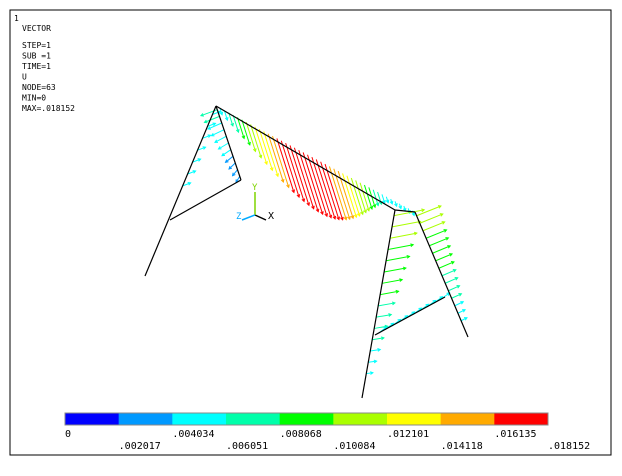  I want to click on legend-label: 0, so click(68, 434).